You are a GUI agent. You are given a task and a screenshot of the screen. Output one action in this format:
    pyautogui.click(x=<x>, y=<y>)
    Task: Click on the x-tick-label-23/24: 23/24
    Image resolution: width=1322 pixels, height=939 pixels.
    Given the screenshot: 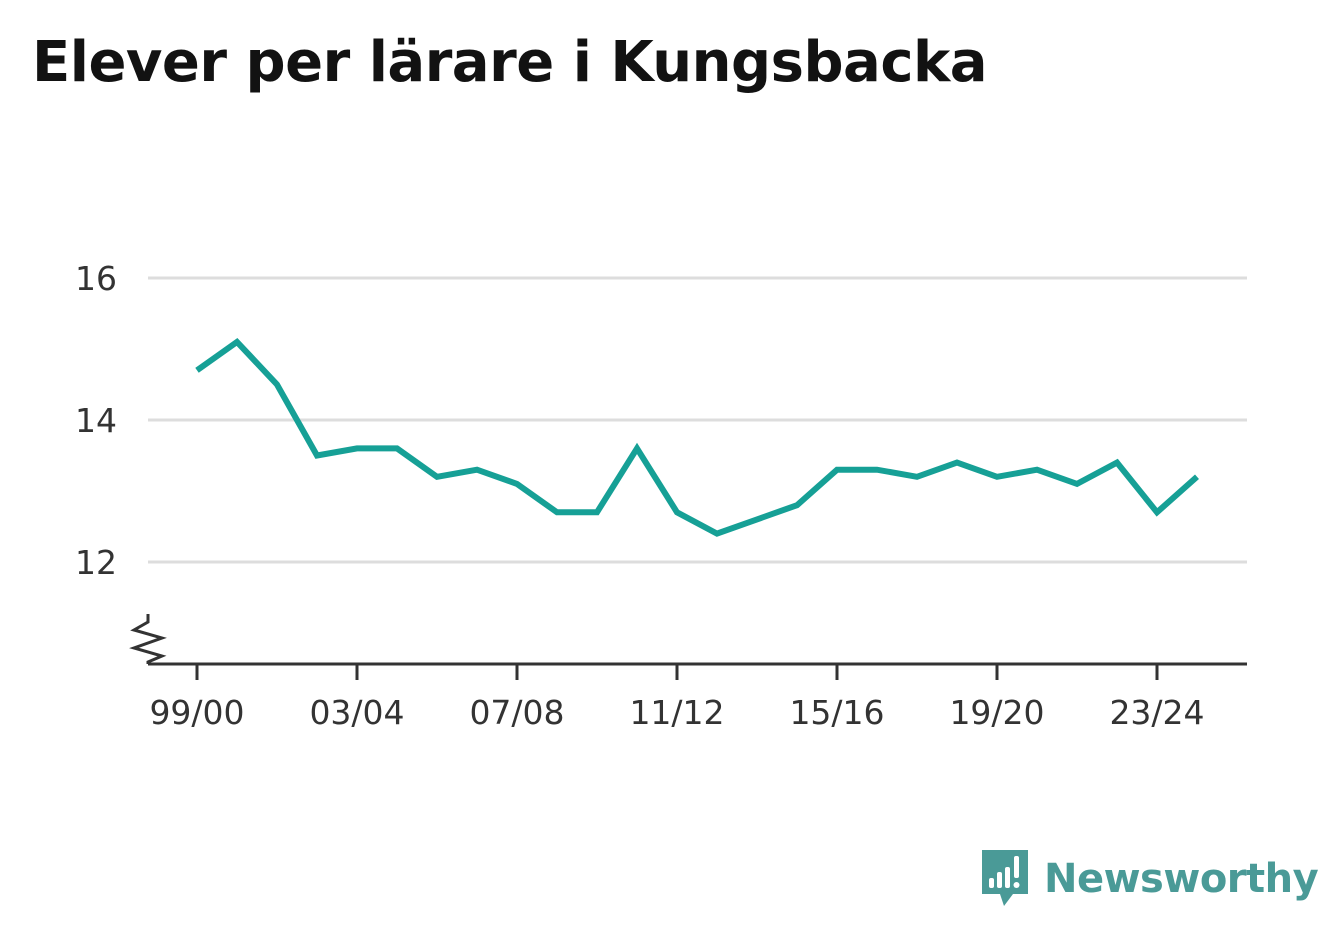 What is the action you would take?
    pyautogui.click(x=1156, y=712)
    